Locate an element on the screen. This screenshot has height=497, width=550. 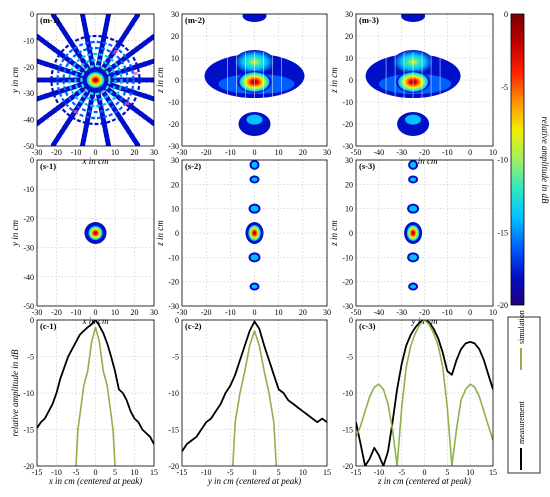
colorbar-label: relative amplitude in dB is located at coordinates (545, 160).